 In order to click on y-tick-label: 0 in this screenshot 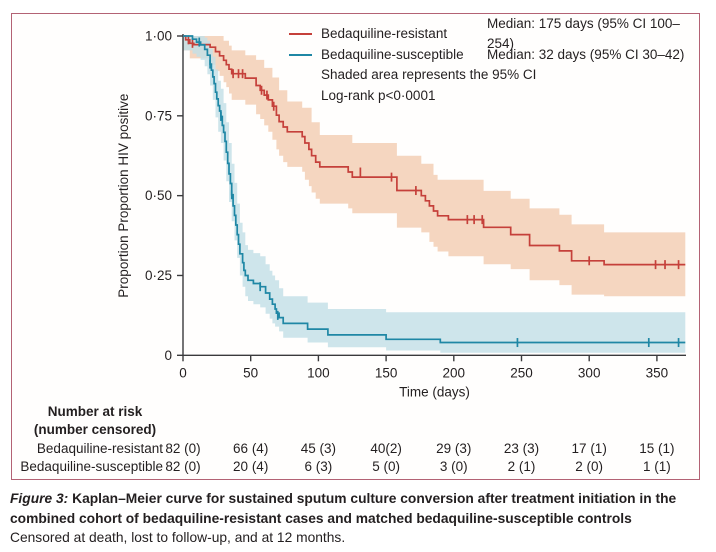, I will do `click(168, 355)`.